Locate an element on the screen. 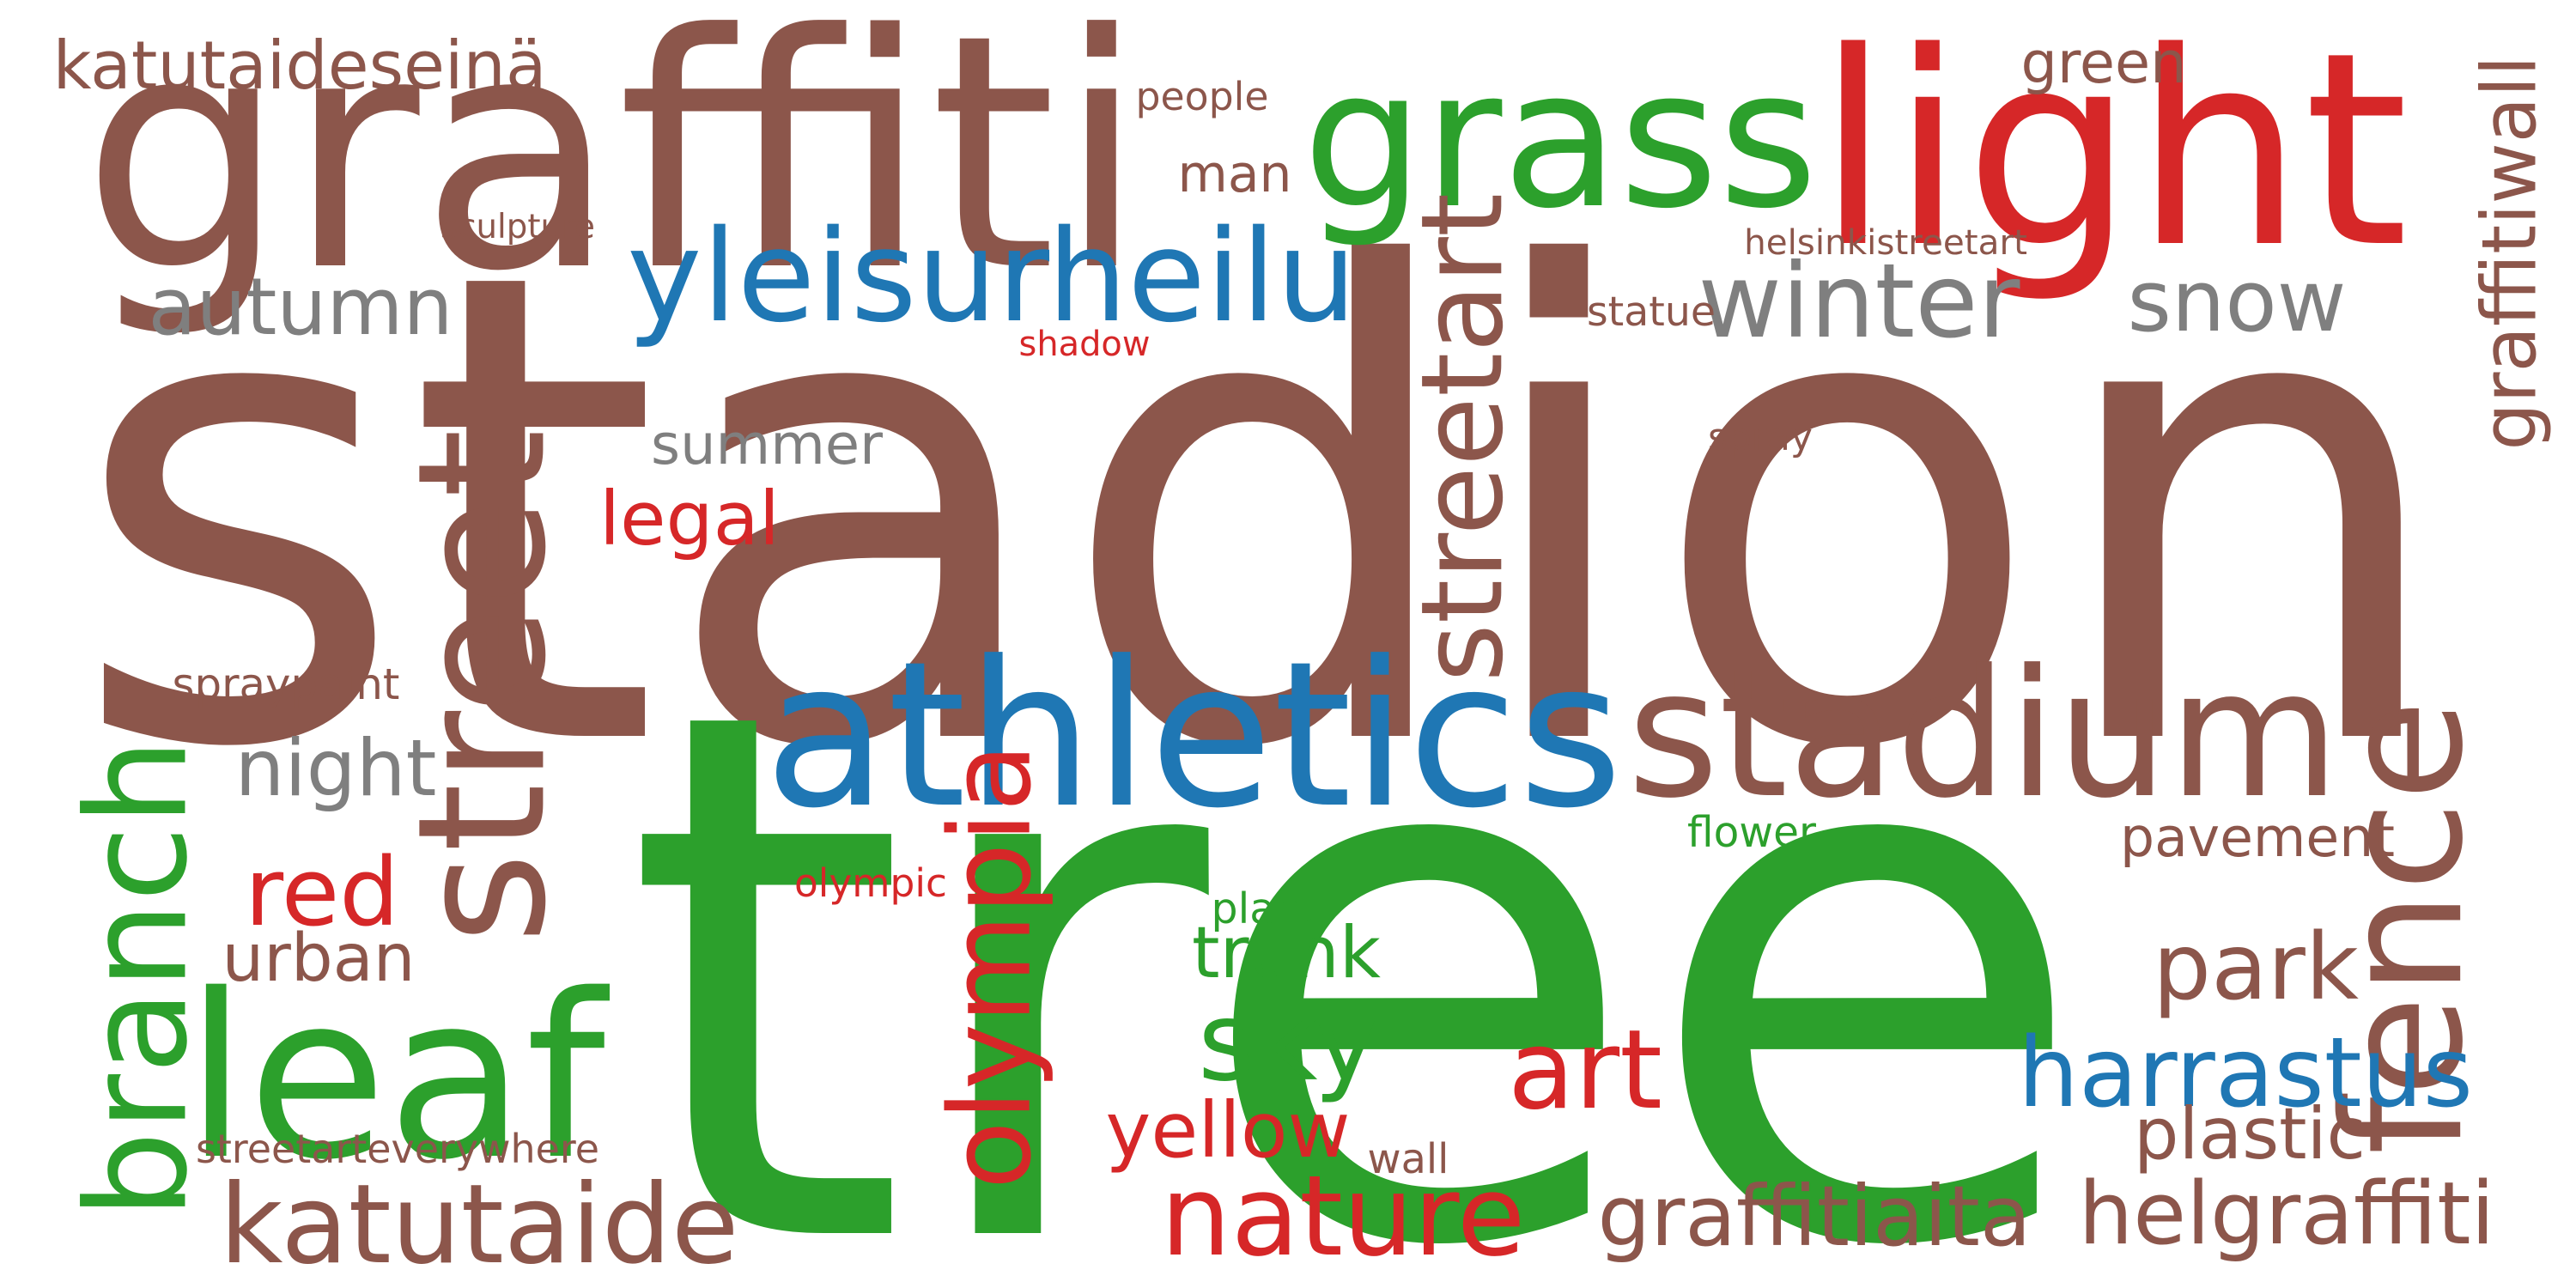  word-graffiti: graffiti is located at coordinates (614, 171).